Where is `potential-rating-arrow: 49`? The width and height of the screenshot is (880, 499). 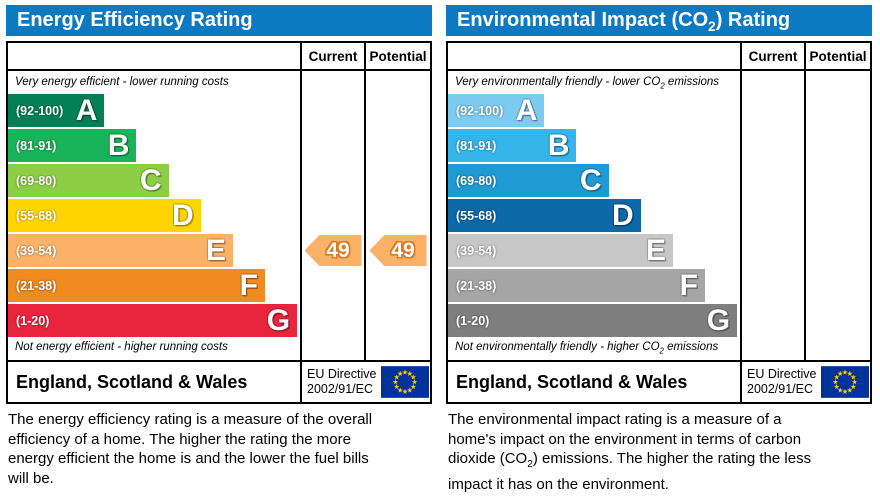
potential-rating-arrow: 49 is located at coordinates (398, 250).